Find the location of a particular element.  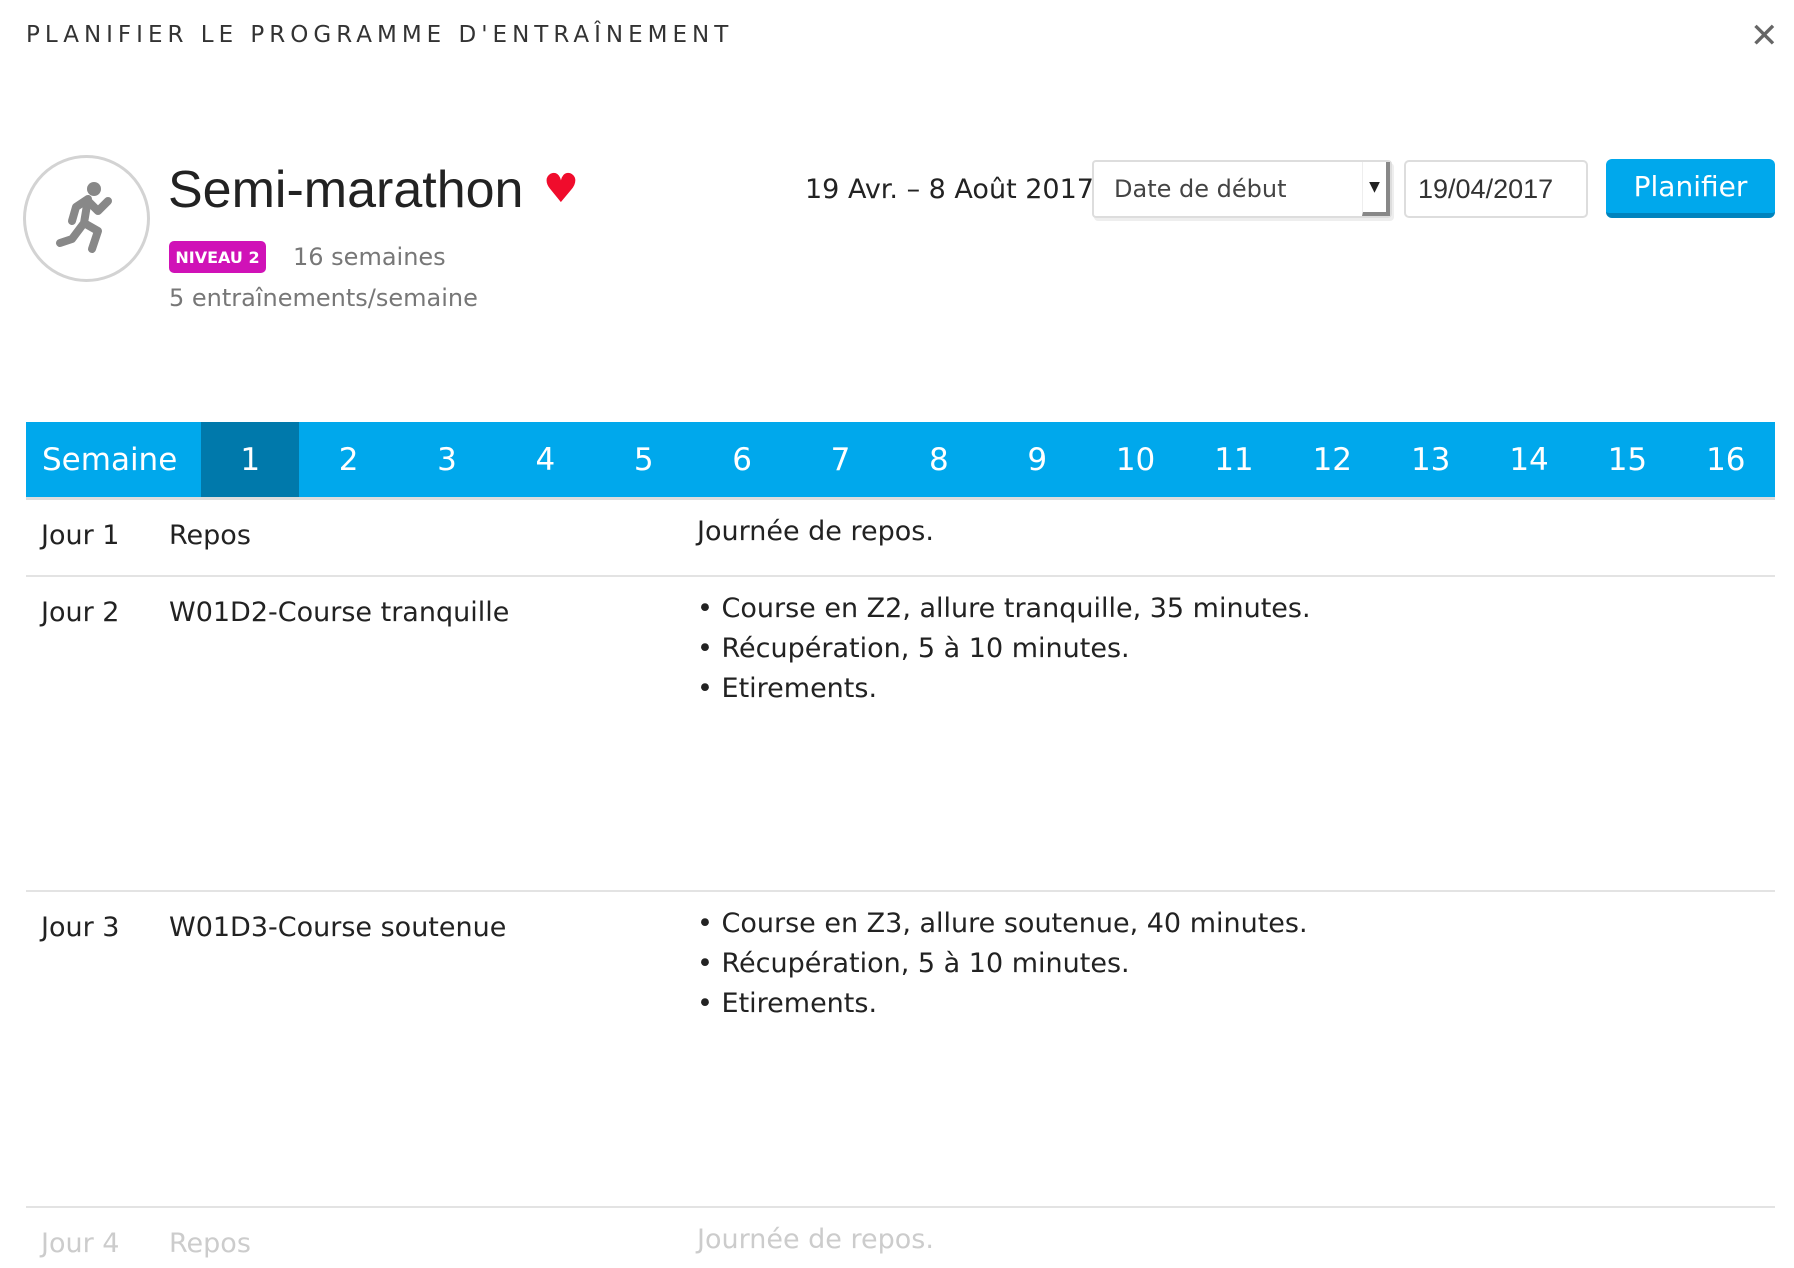

running-icon is located at coordinates (86, 218).